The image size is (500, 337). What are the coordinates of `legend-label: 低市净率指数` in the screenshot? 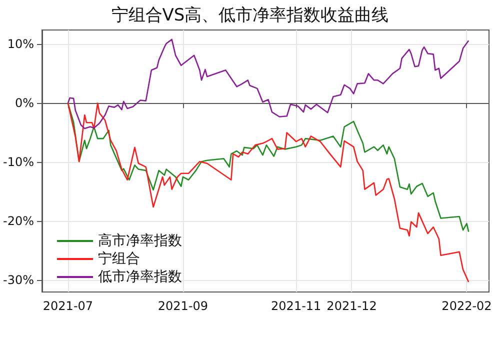 It's located at (140, 277).